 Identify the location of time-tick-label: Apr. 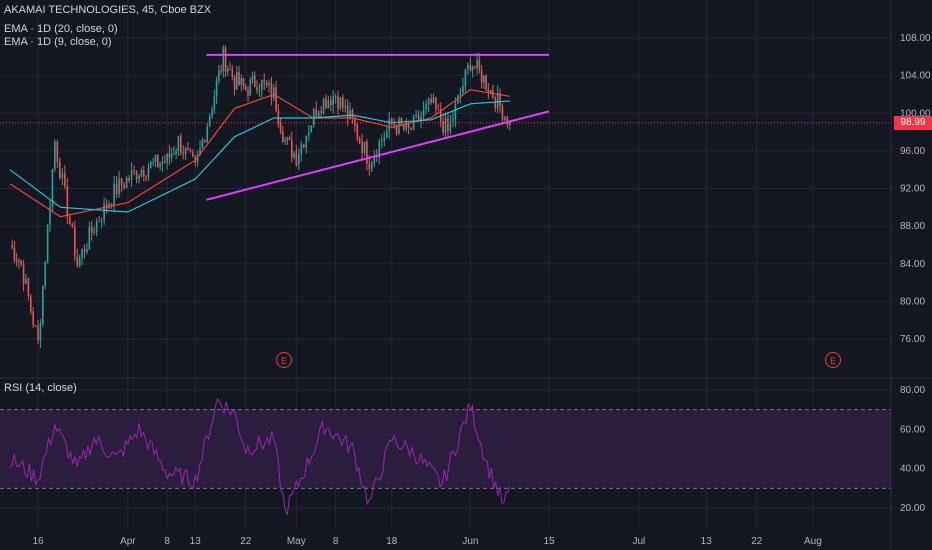
(128, 541).